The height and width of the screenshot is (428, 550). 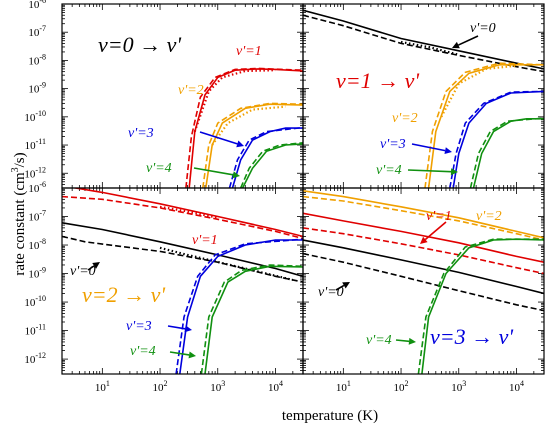 I want to click on series-group-top-left, so click(x=244, y=127).